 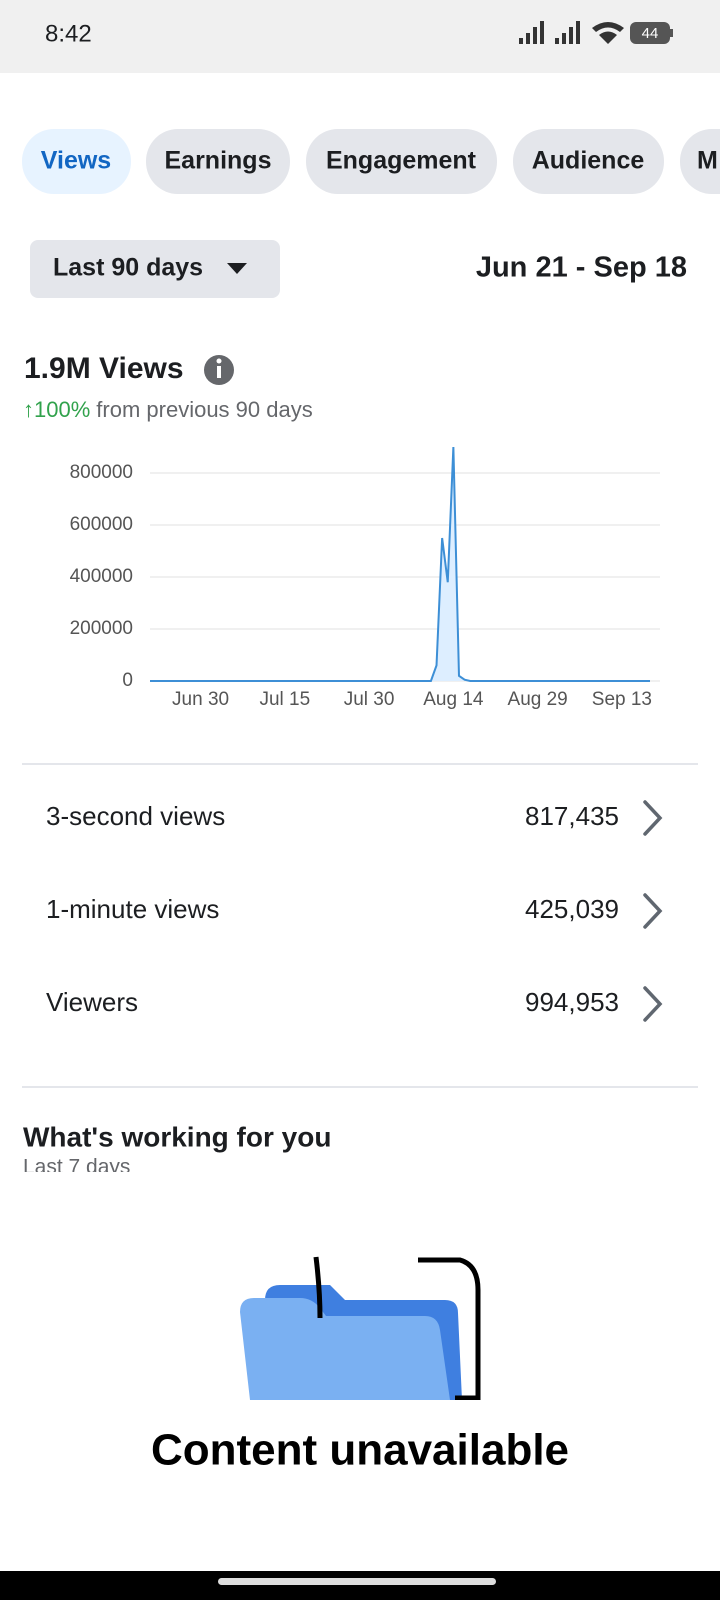 I want to click on change-value: ↑100%, so click(x=56, y=409).